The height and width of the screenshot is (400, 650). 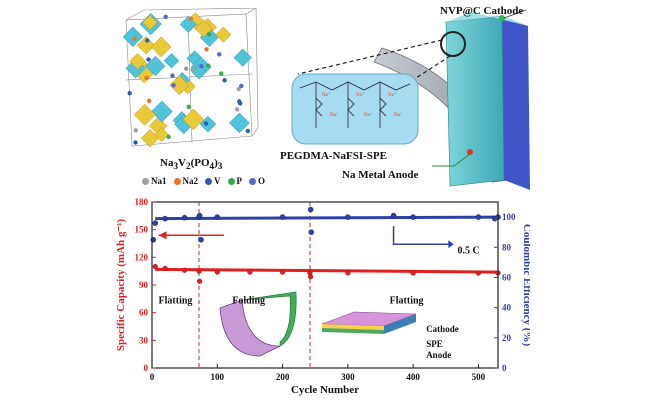 I want to click on polymer-chain-icon, so click(x=355, y=104).